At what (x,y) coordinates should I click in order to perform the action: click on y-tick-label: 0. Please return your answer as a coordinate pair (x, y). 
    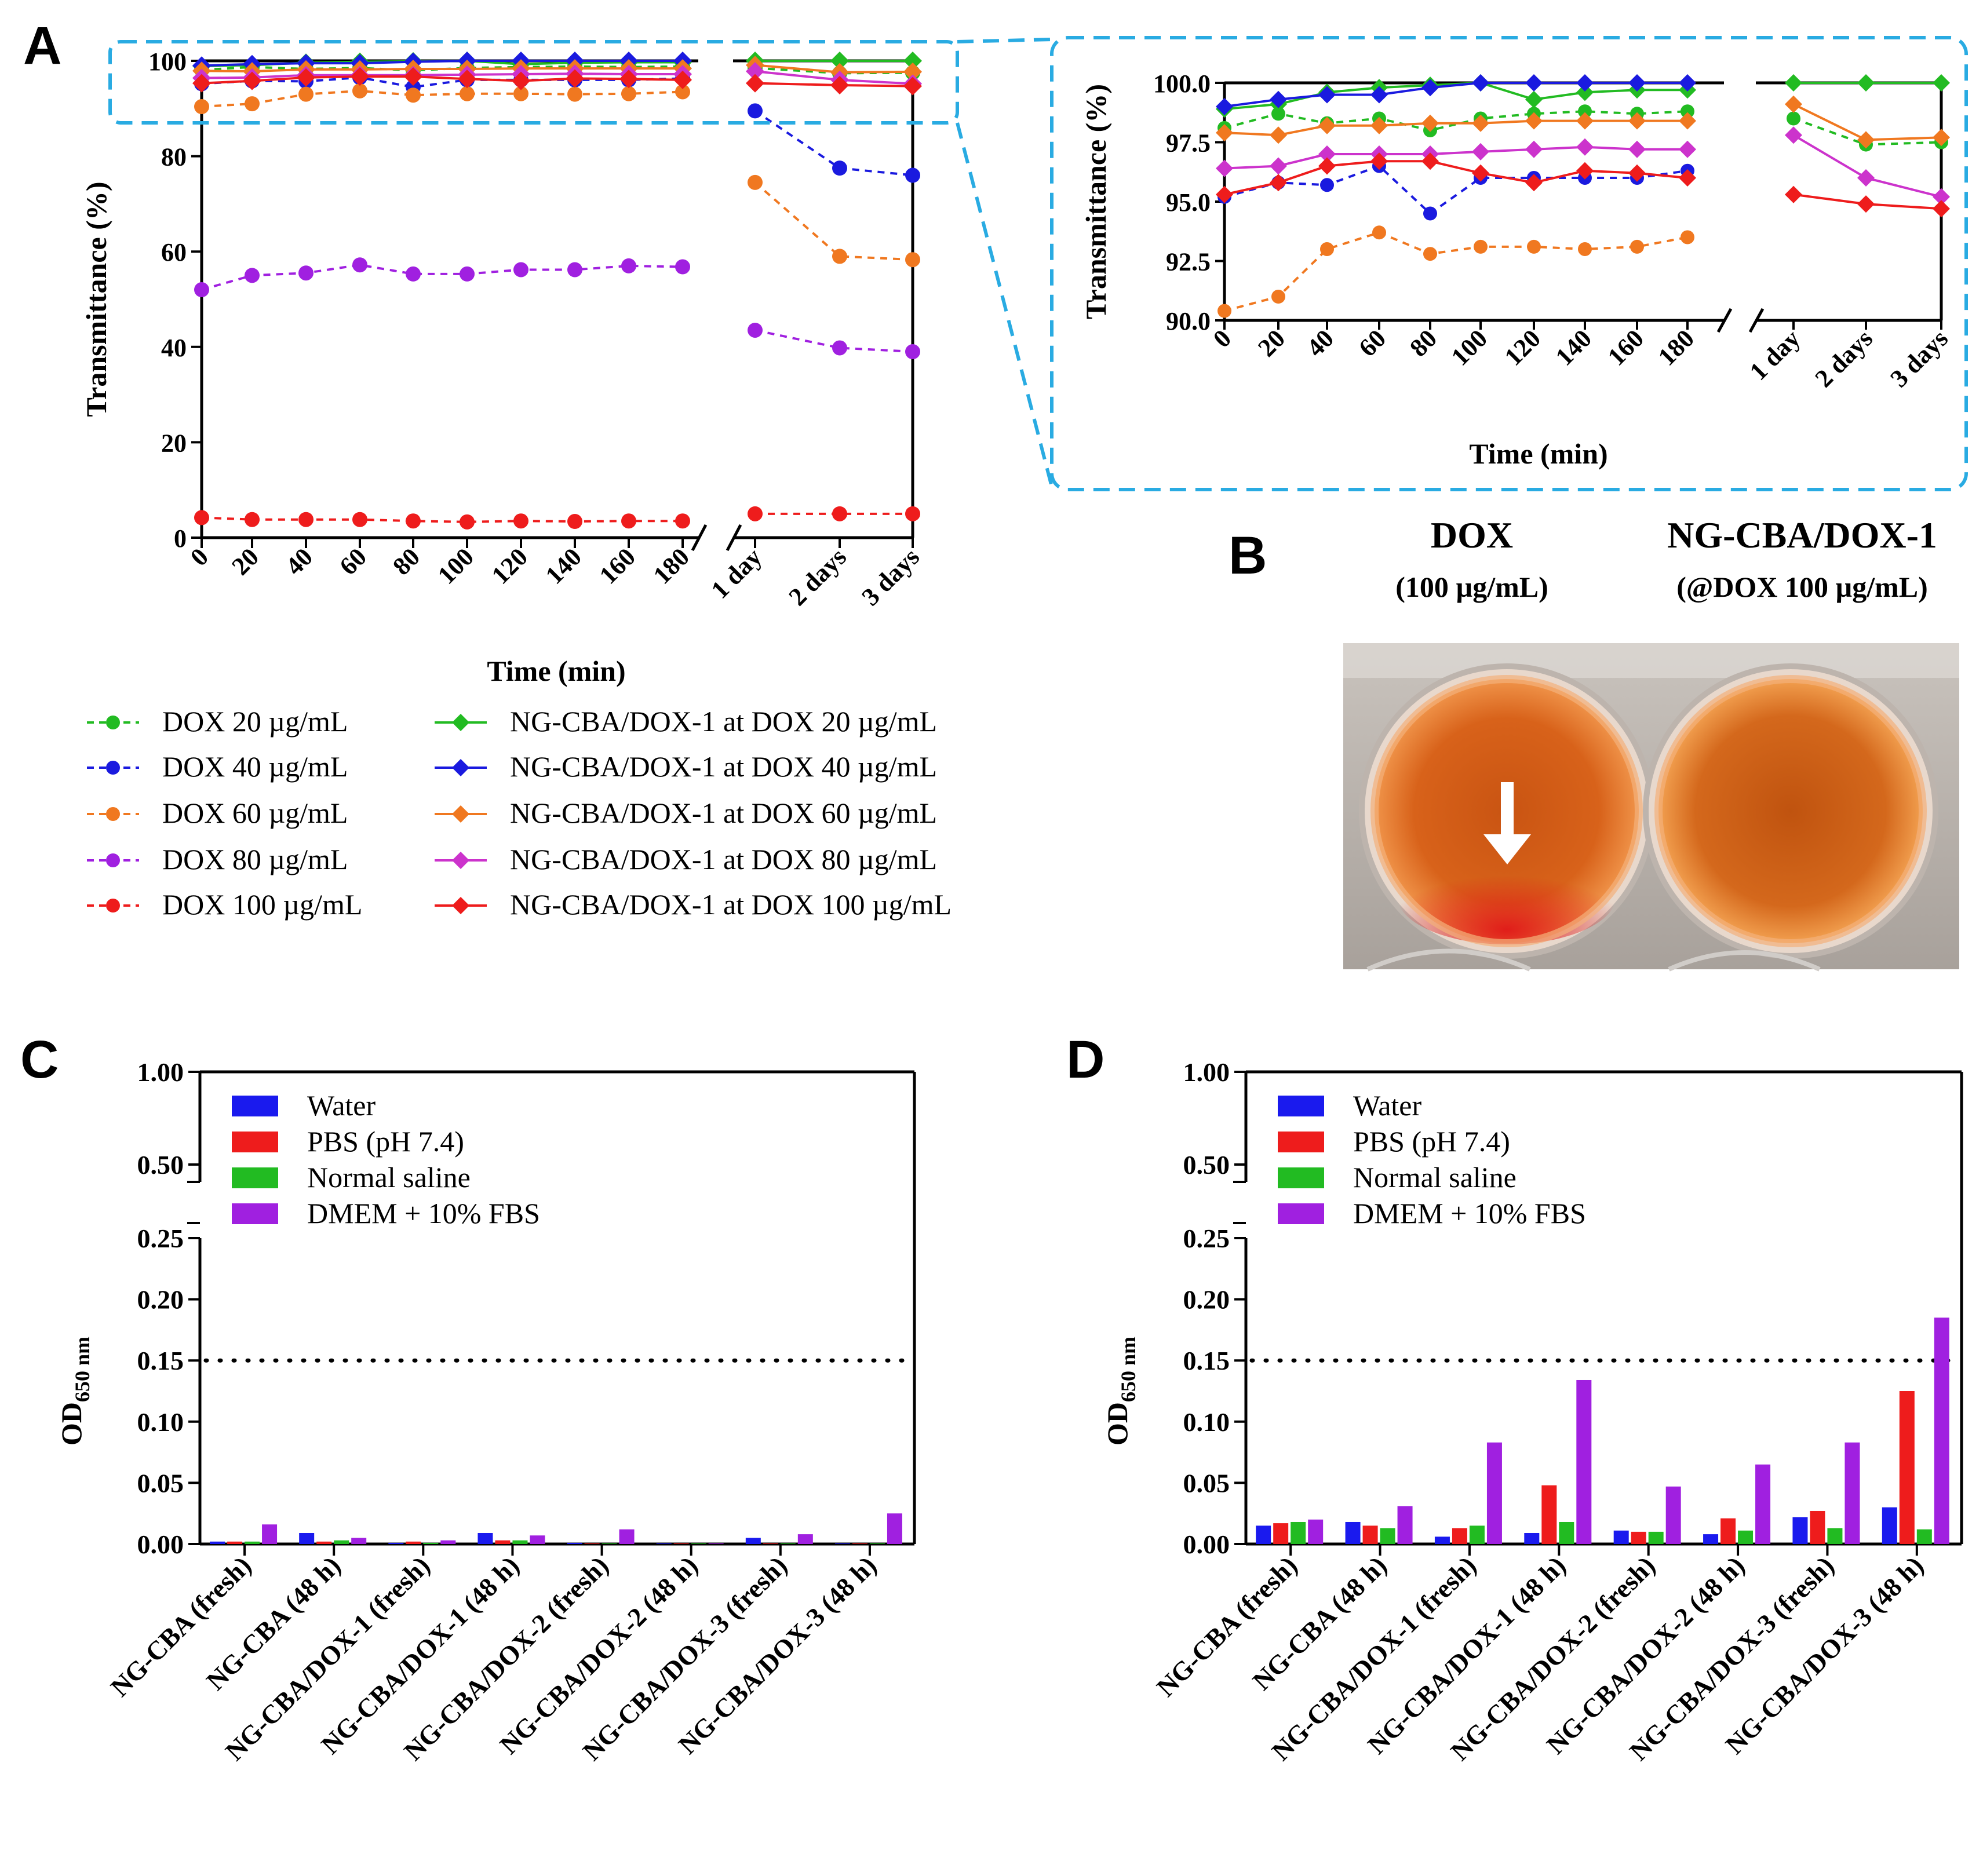
    Looking at the image, I should click on (180, 538).